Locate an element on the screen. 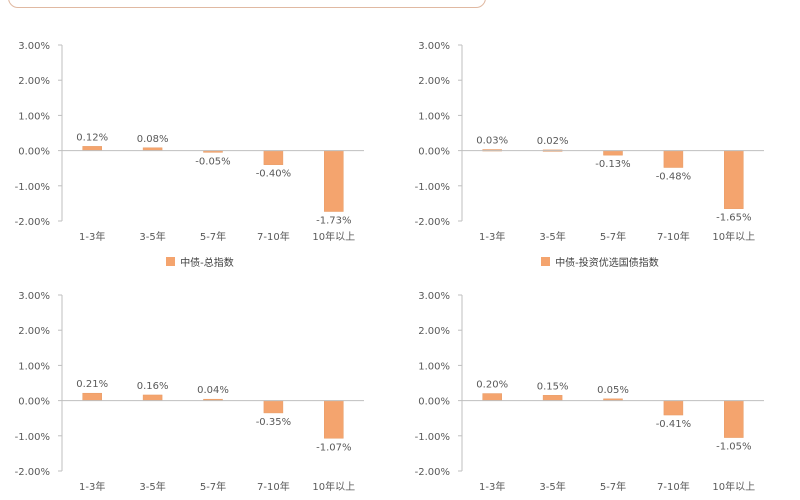 The height and width of the screenshot is (500, 800). data-label: -0.13% is located at coordinates (612, 164).